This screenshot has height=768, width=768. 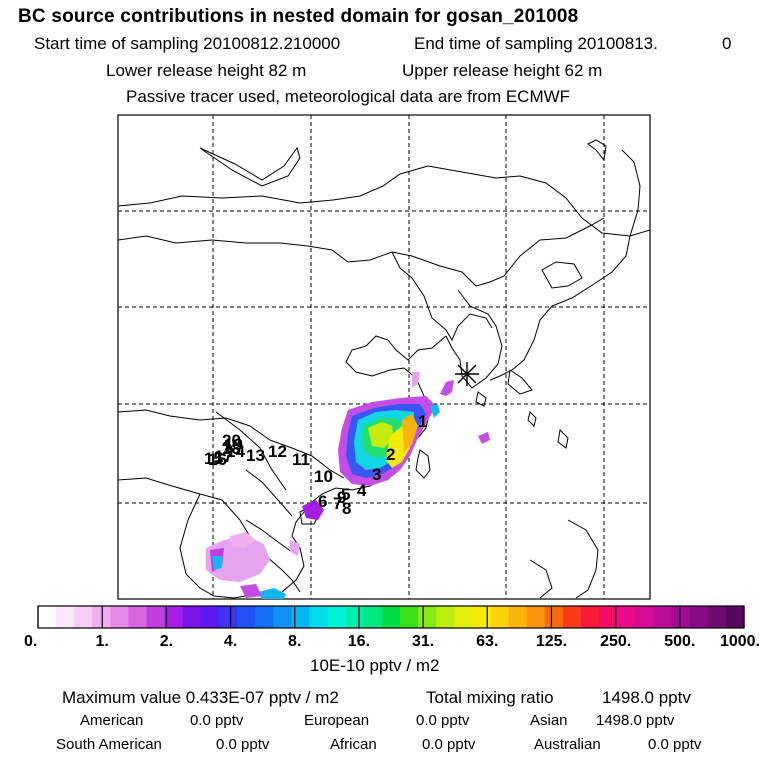 What do you see at coordinates (206, 70) in the screenshot?
I see `lower-release-height: Lower release height 82 m` at bounding box center [206, 70].